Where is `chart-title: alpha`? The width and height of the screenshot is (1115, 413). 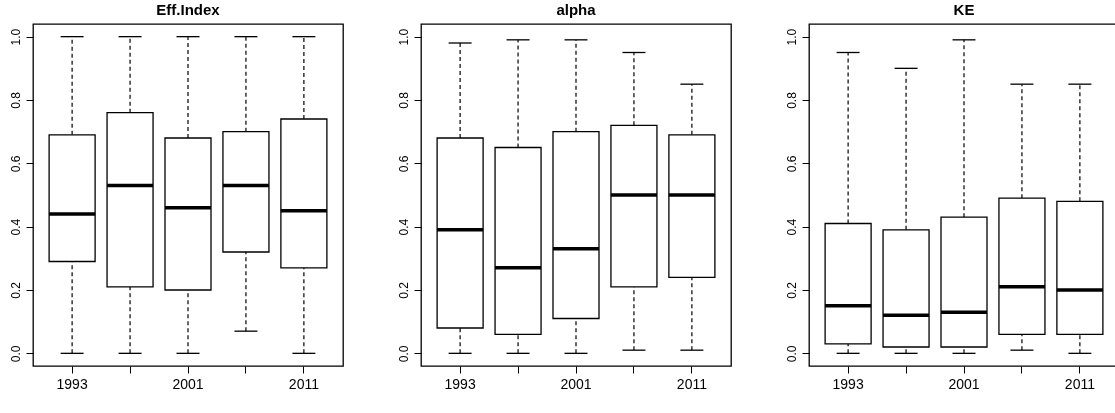
chart-title: alpha is located at coordinates (576, 9).